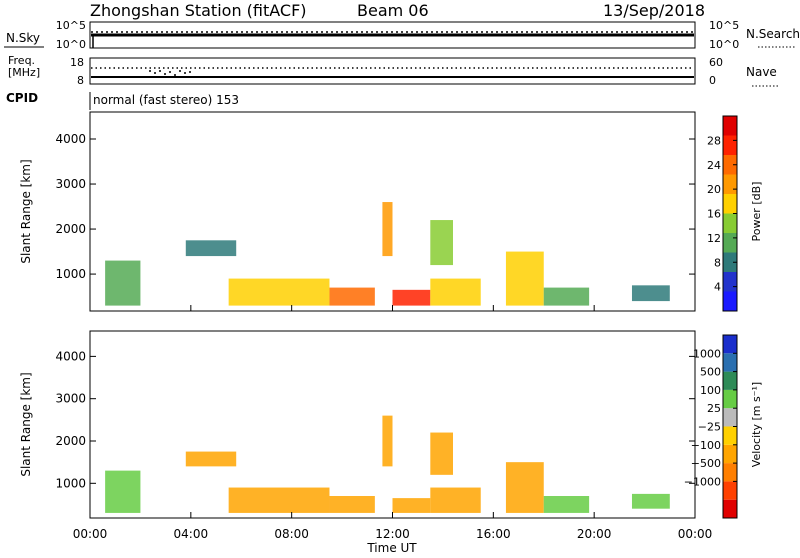  Describe the element at coordinates (26, 424) in the screenshot. I see `velocity-ylabel: Slant Range [km]` at that location.